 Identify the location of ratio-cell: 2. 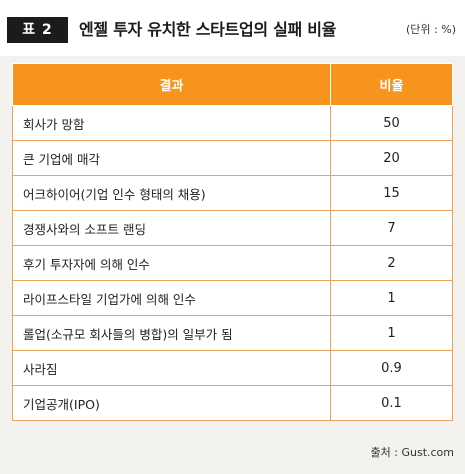
(391, 263).